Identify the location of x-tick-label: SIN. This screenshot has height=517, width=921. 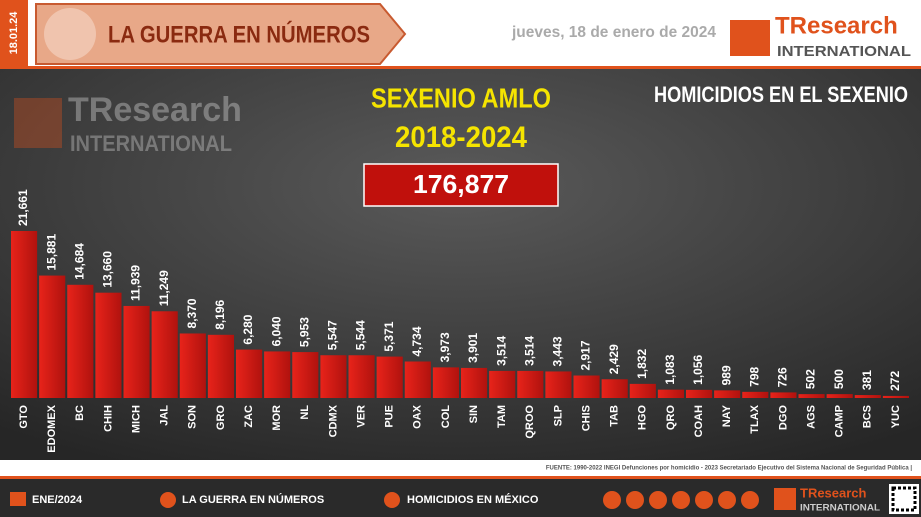
(474, 414).